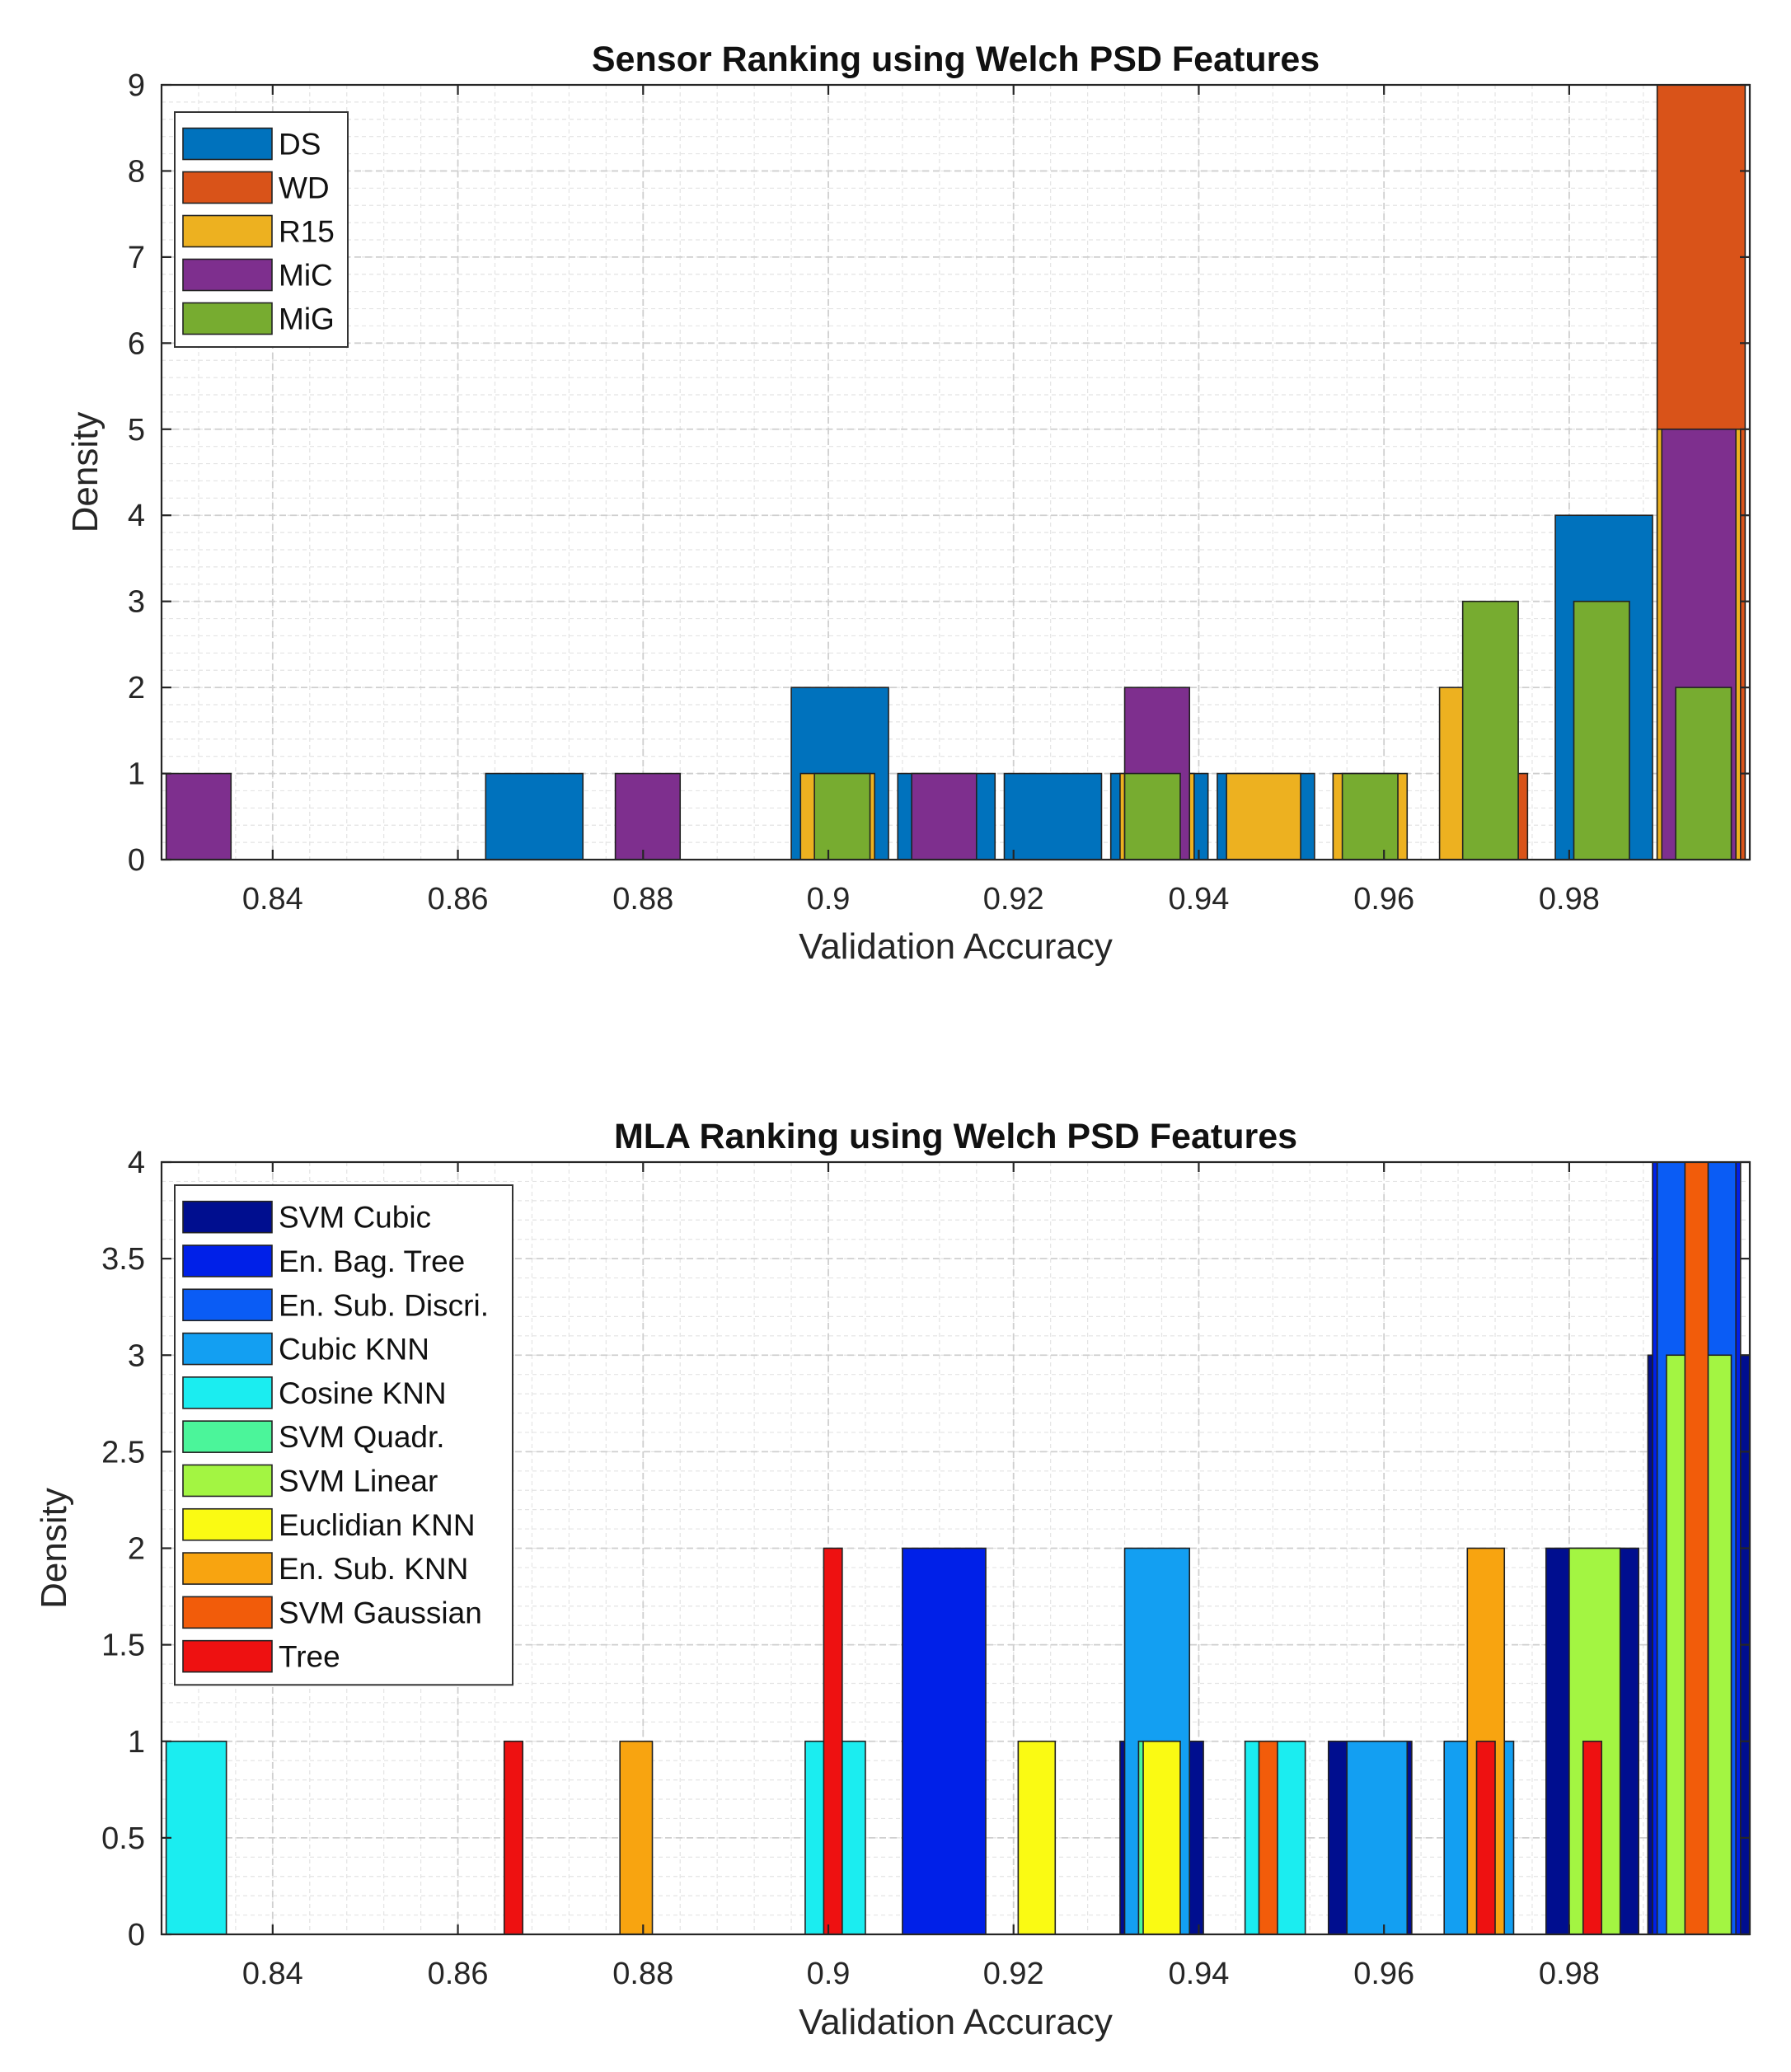 The height and width of the screenshot is (2072, 1791). Describe the element at coordinates (362, 1437) in the screenshot. I see `mla-legend-label: SVM Quadr.` at that location.